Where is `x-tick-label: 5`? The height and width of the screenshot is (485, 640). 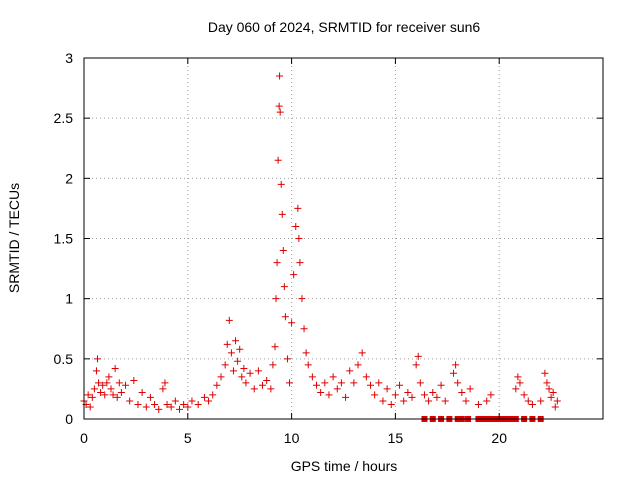
x-tick-label: 5 is located at coordinates (188, 438).